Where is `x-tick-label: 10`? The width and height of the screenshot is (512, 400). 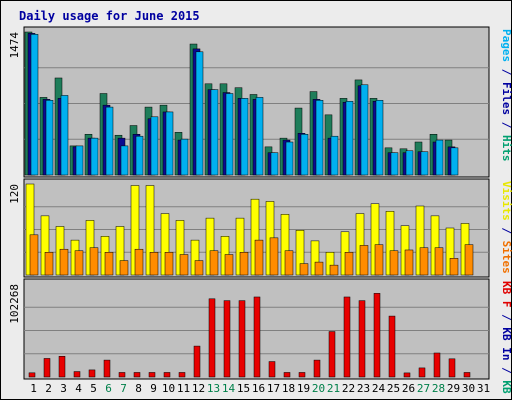
x-tick-label: 10 is located at coordinates (168, 388).